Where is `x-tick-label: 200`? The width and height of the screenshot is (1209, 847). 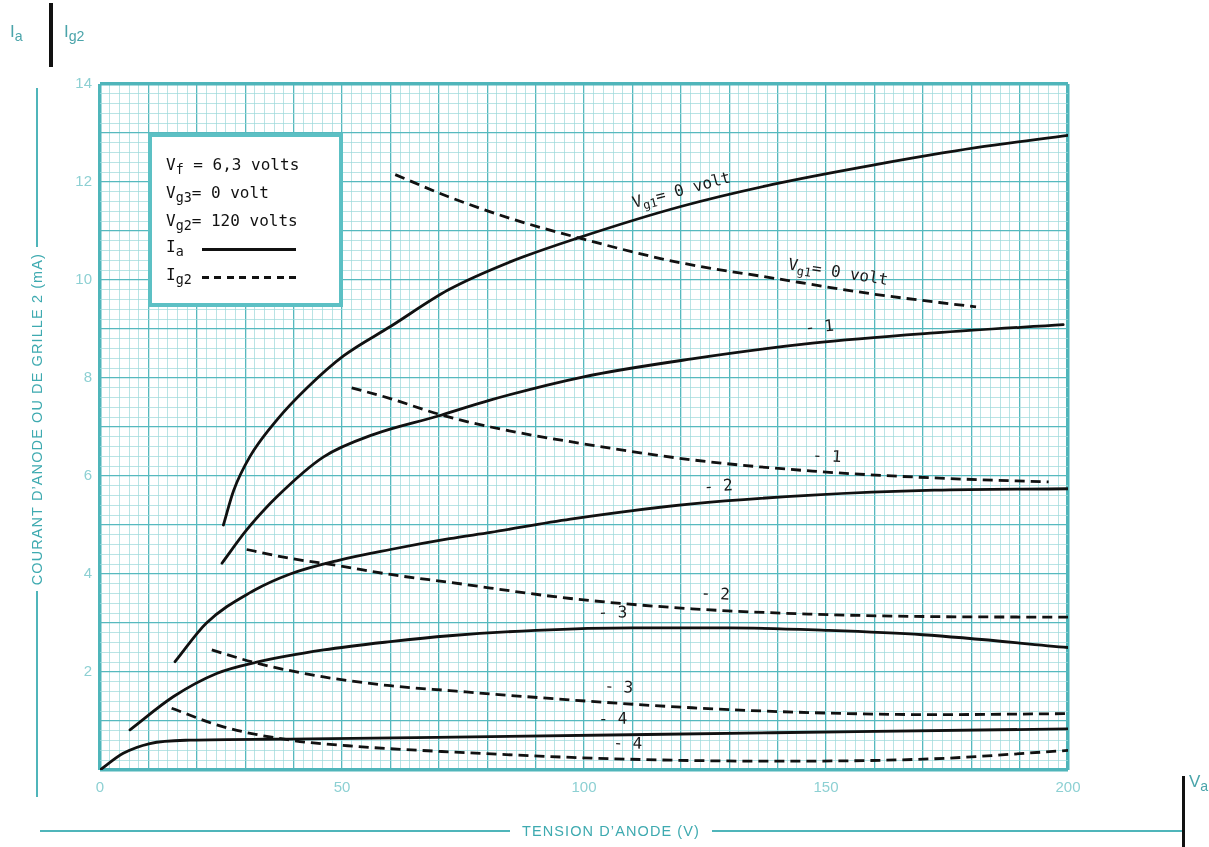 x-tick-label: 200 is located at coordinates (1068, 787).